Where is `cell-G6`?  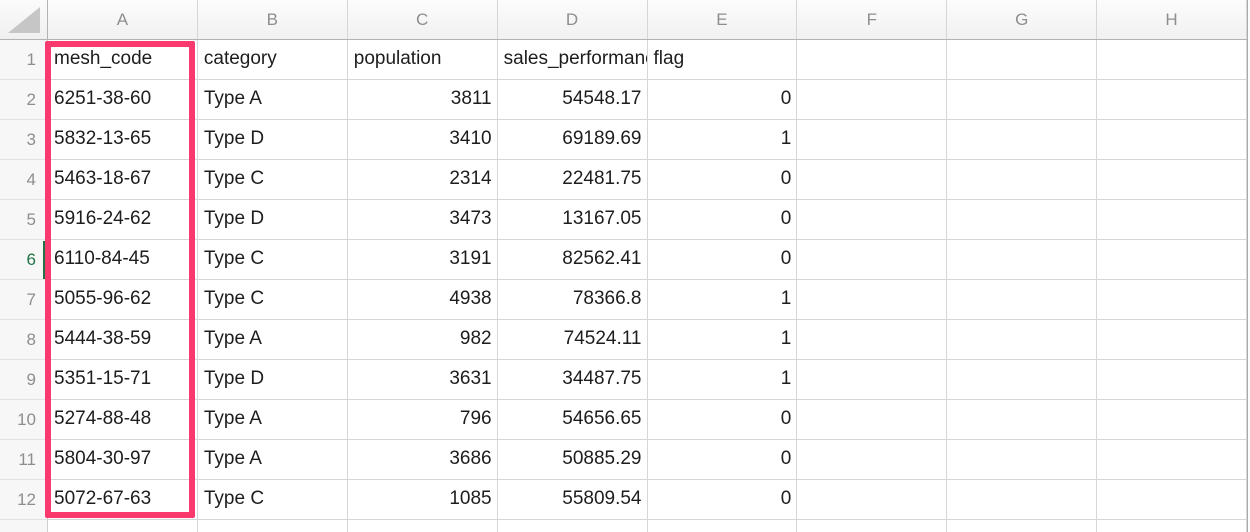 cell-G6 is located at coordinates (1022, 260).